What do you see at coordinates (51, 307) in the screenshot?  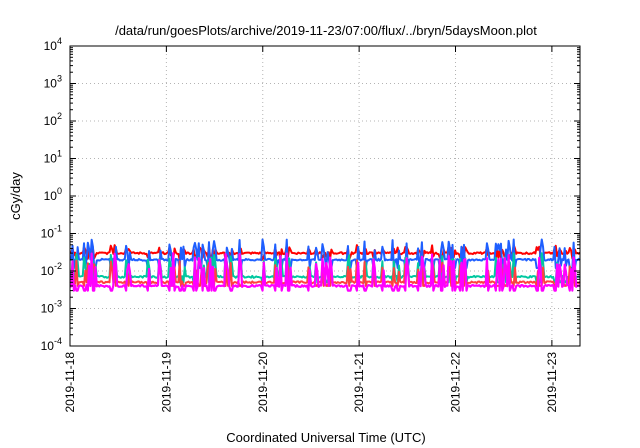 I see `y-tick-label: 10⁻³` at bounding box center [51, 307].